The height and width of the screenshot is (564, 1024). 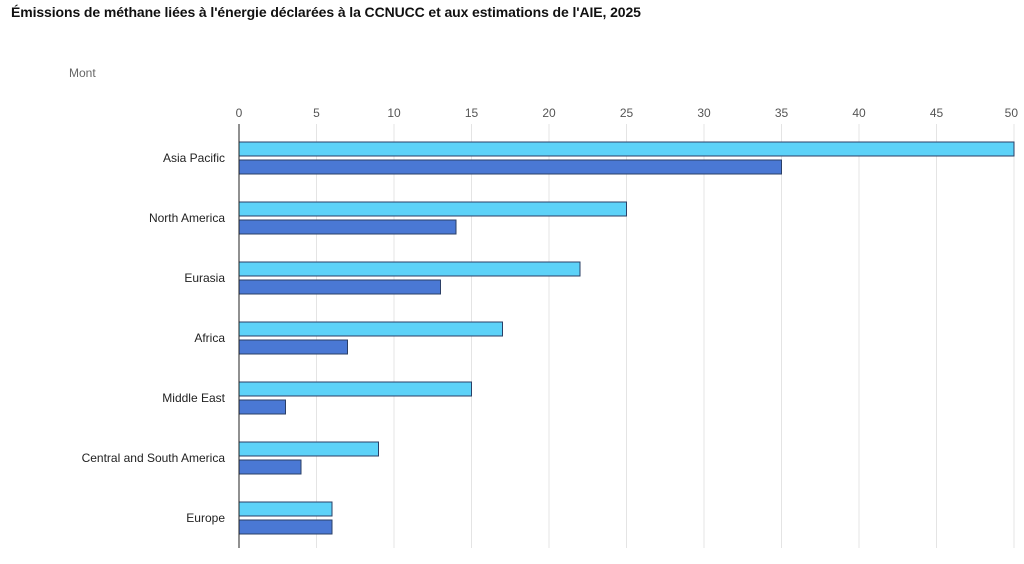 I want to click on x-tick-label: 45, so click(x=937, y=113).